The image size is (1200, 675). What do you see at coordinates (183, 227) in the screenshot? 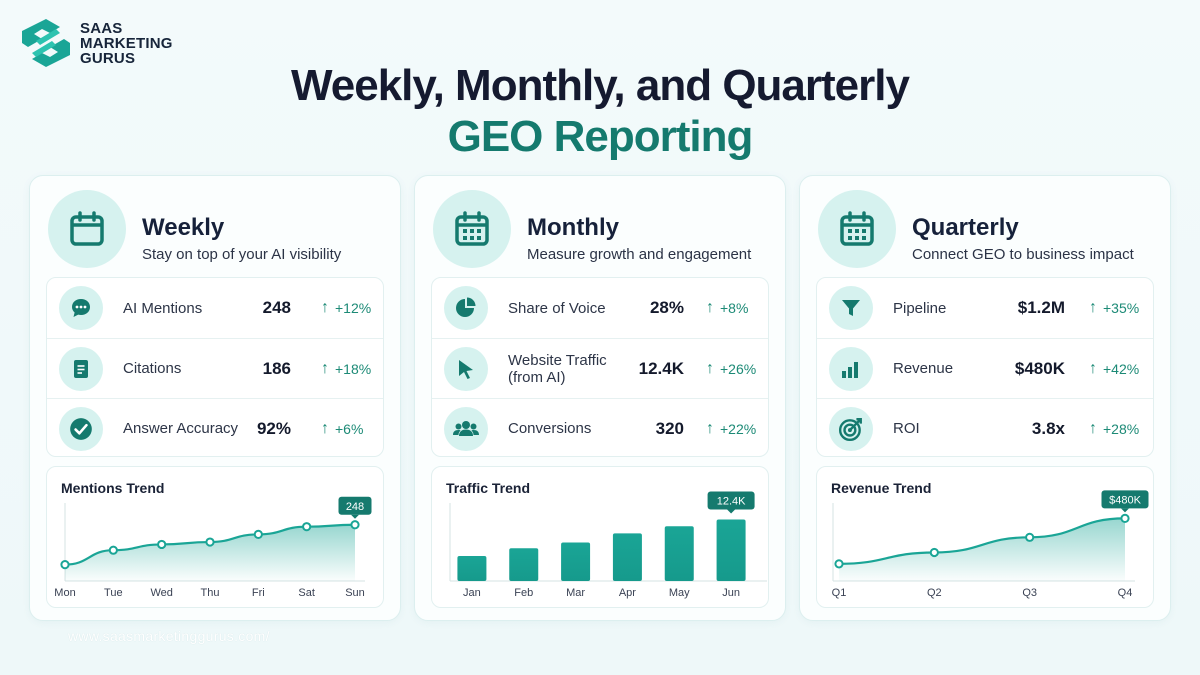
I see `card-title: Weekly` at bounding box center [183, 227].